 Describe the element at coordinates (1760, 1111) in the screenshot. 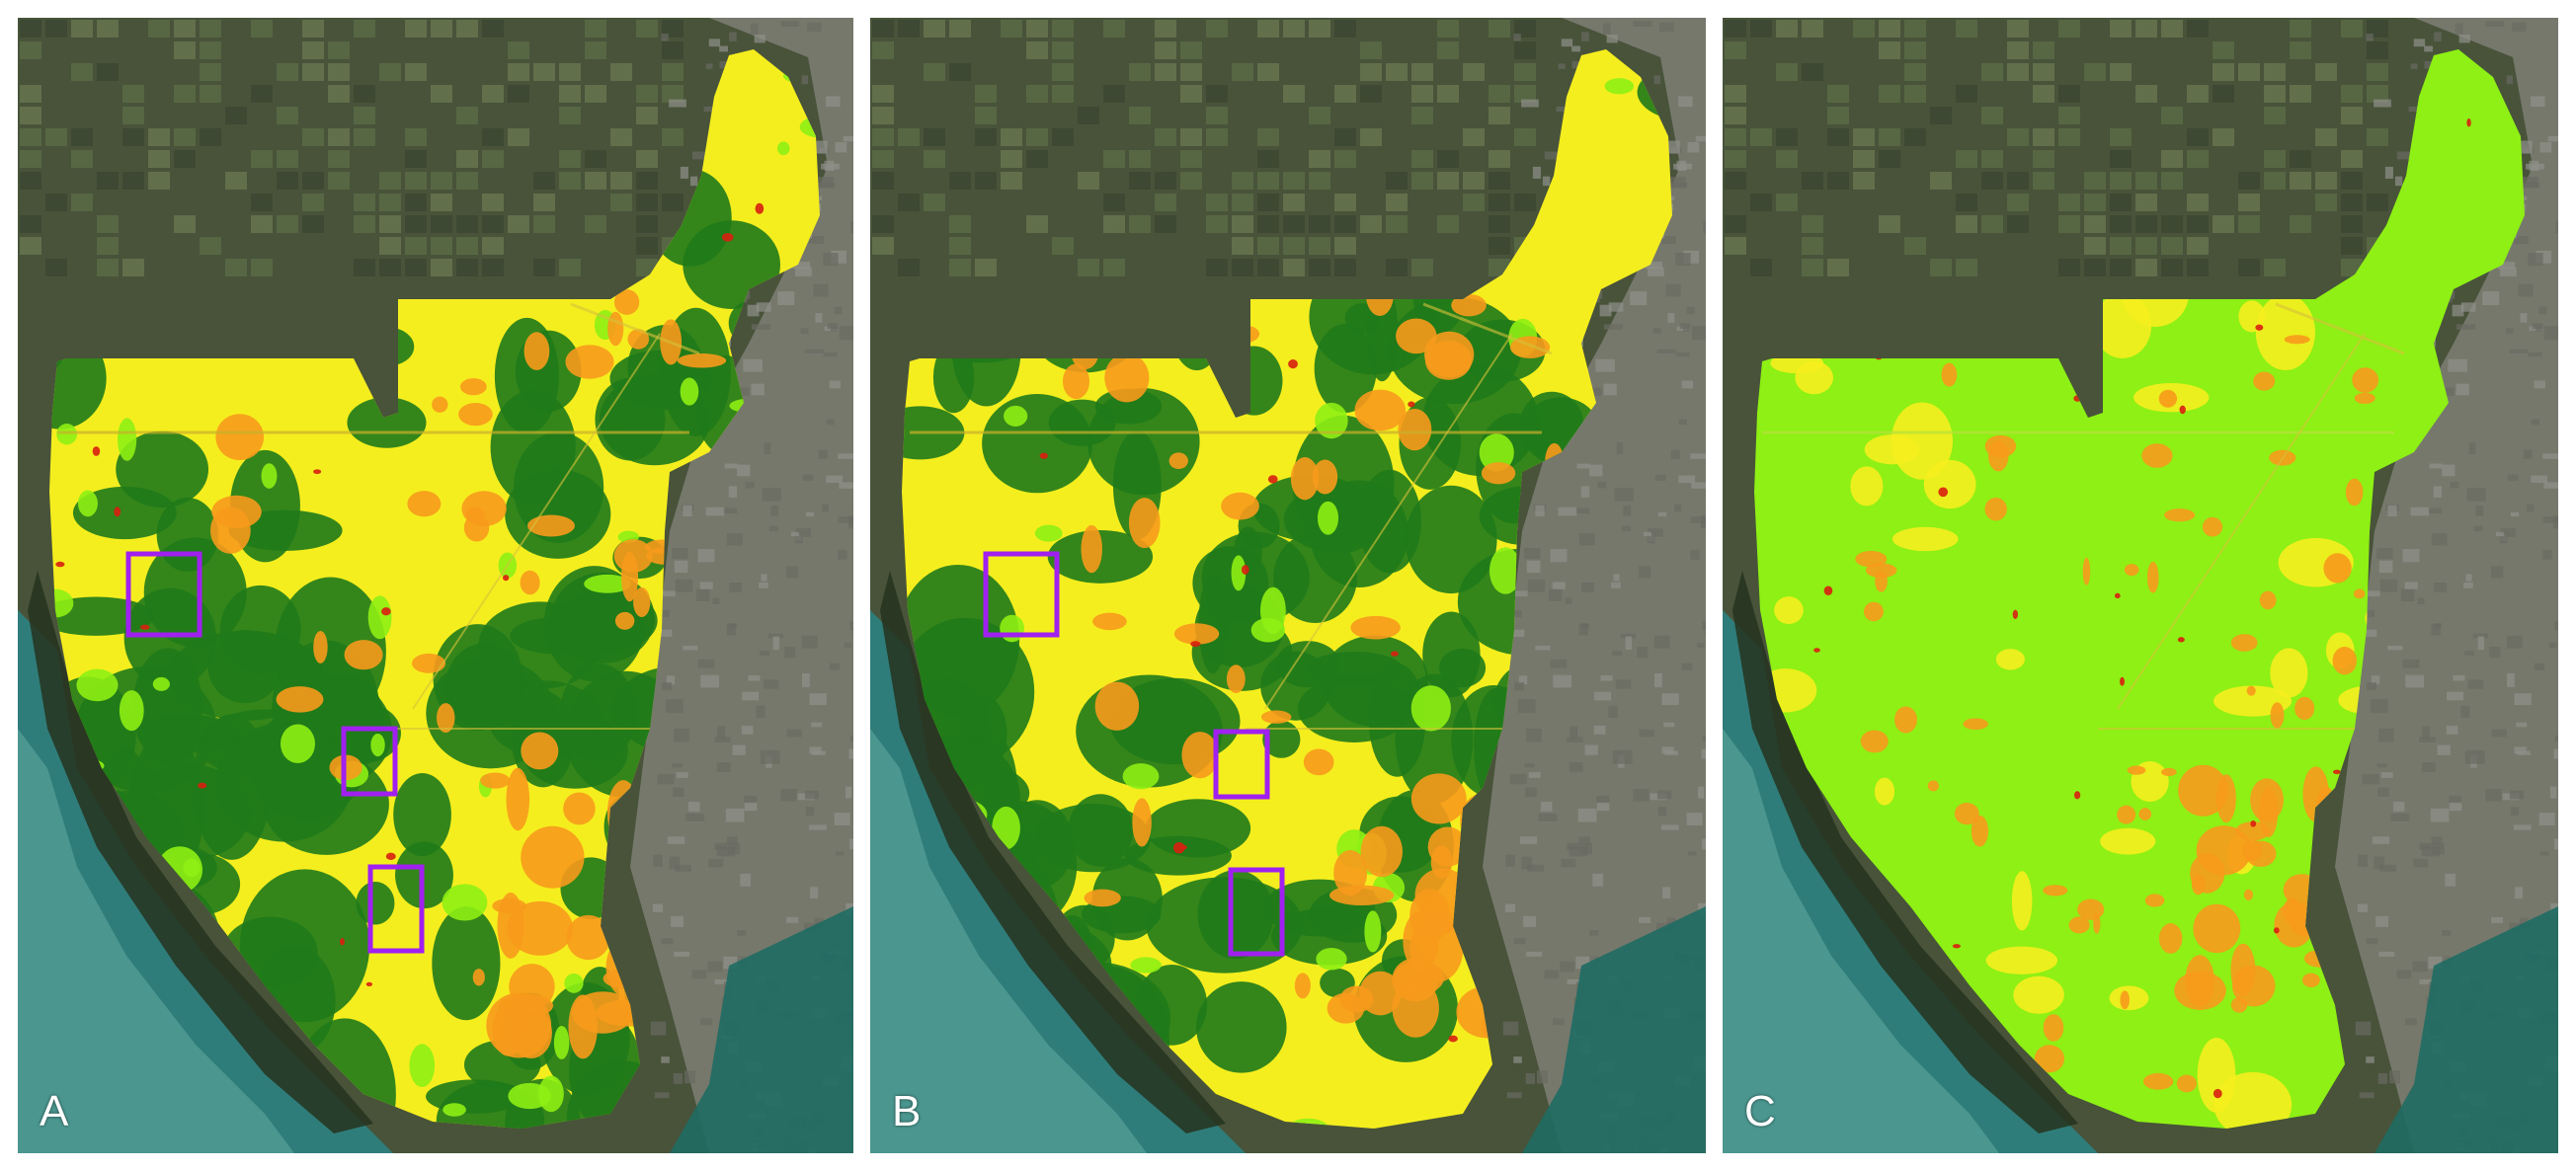

I see `panel-label-c: C` at that location.